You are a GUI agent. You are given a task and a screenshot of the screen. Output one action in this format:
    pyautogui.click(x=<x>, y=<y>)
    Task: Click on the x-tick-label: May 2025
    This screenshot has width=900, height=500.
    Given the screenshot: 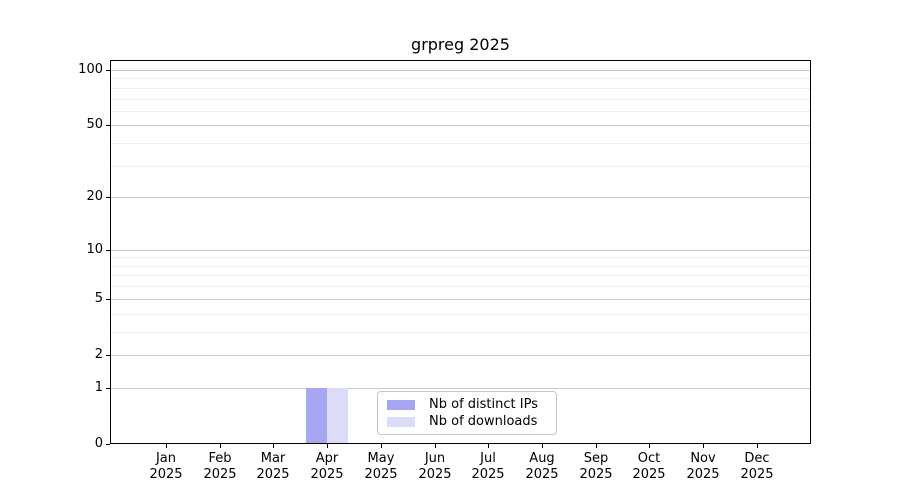 What is the action you would take?
    pyautogui.click(x=381, y=466)
    